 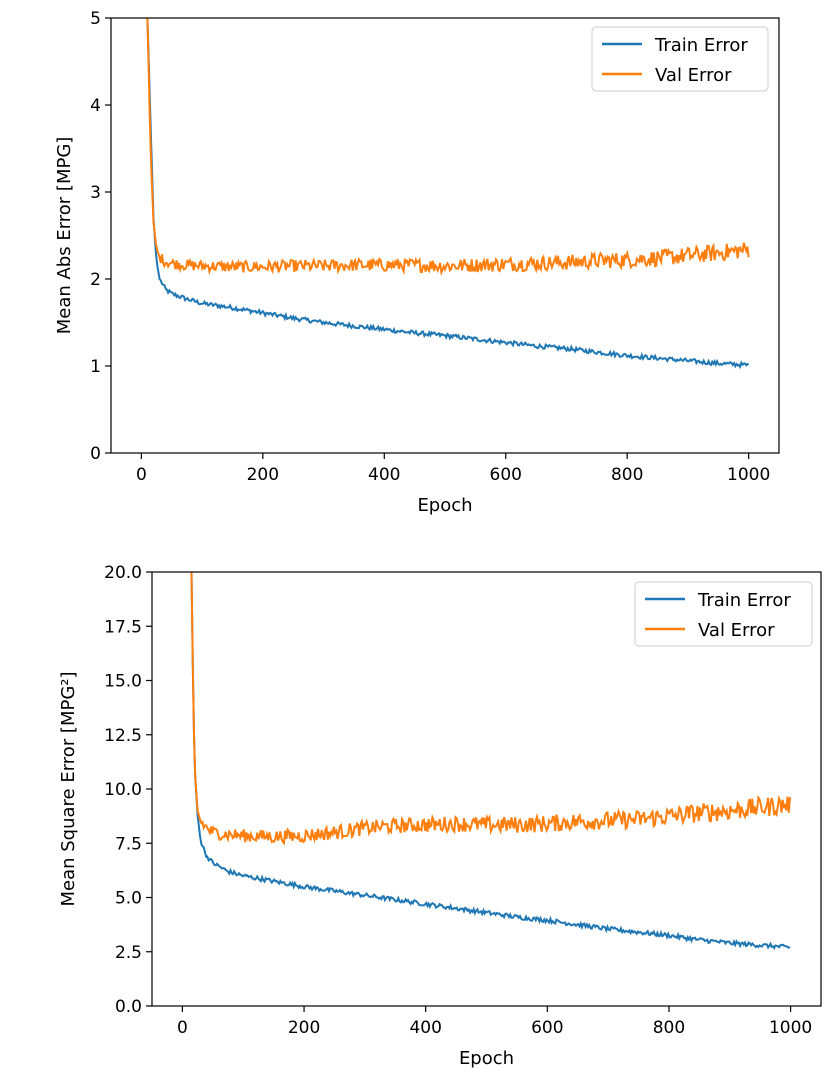 I want to click on mse-y-tick-label: 10.0, so click(x=123, y=790).